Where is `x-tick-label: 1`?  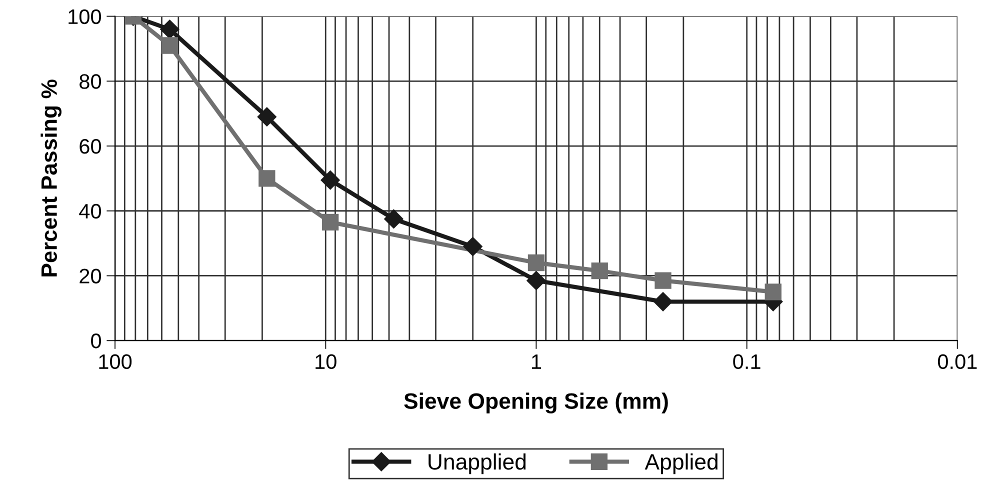
x-tick-label: 1 is located at coordinates (537, 361).